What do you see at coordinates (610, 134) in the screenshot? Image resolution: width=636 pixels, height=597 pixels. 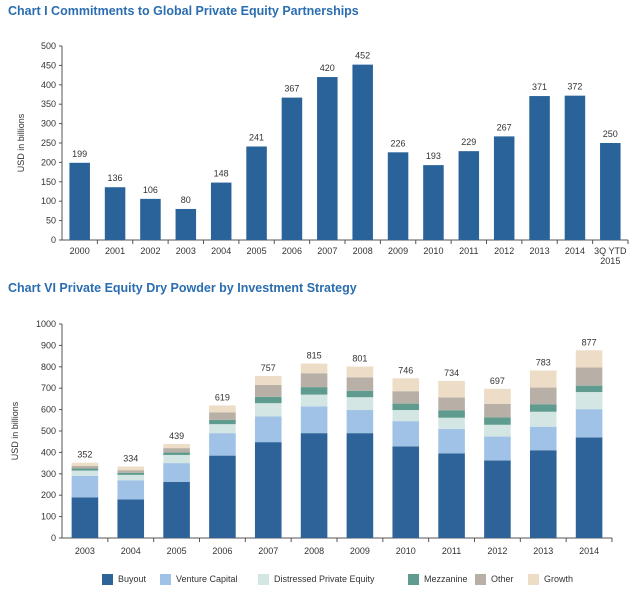 I see `chart1-value-label: 250` at bounding box center [610, 134].